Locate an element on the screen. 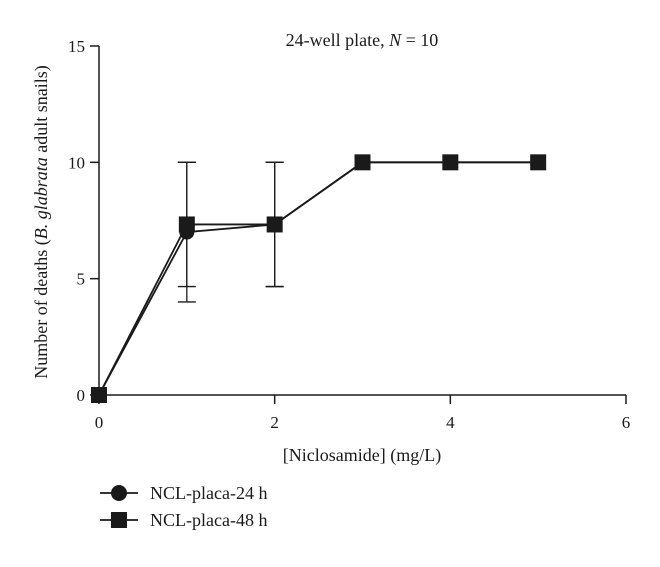 This screenshot has width=660, height=567. chart-annotation: 24-well plate, N = 10 is located at coordinates (362, 40).